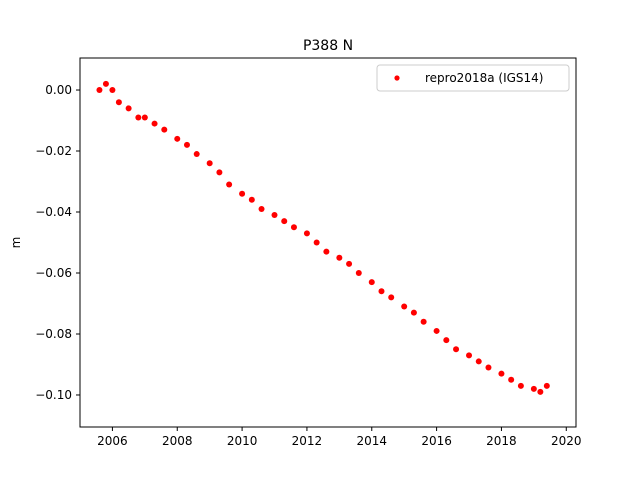 This screenshot has height=480, width=640. I want to click on y-tick-label: −0.10, so click(53, 395).